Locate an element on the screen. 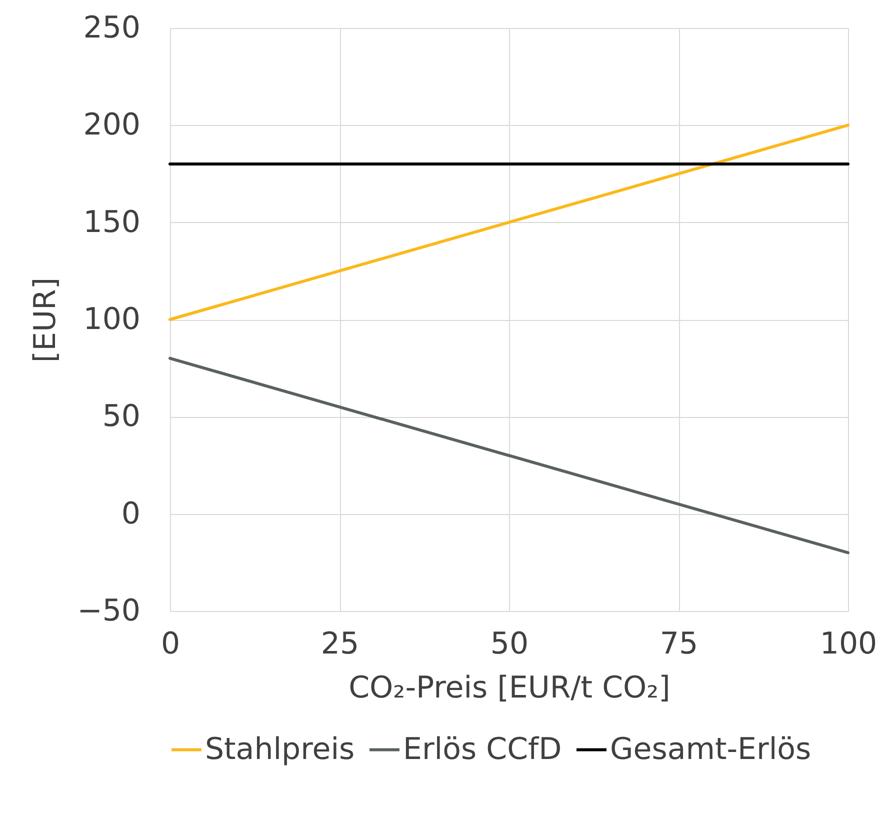 This screenshot has width=884, height=830. legend-label: Erlös CCfD is located at coordinates (482, 749).